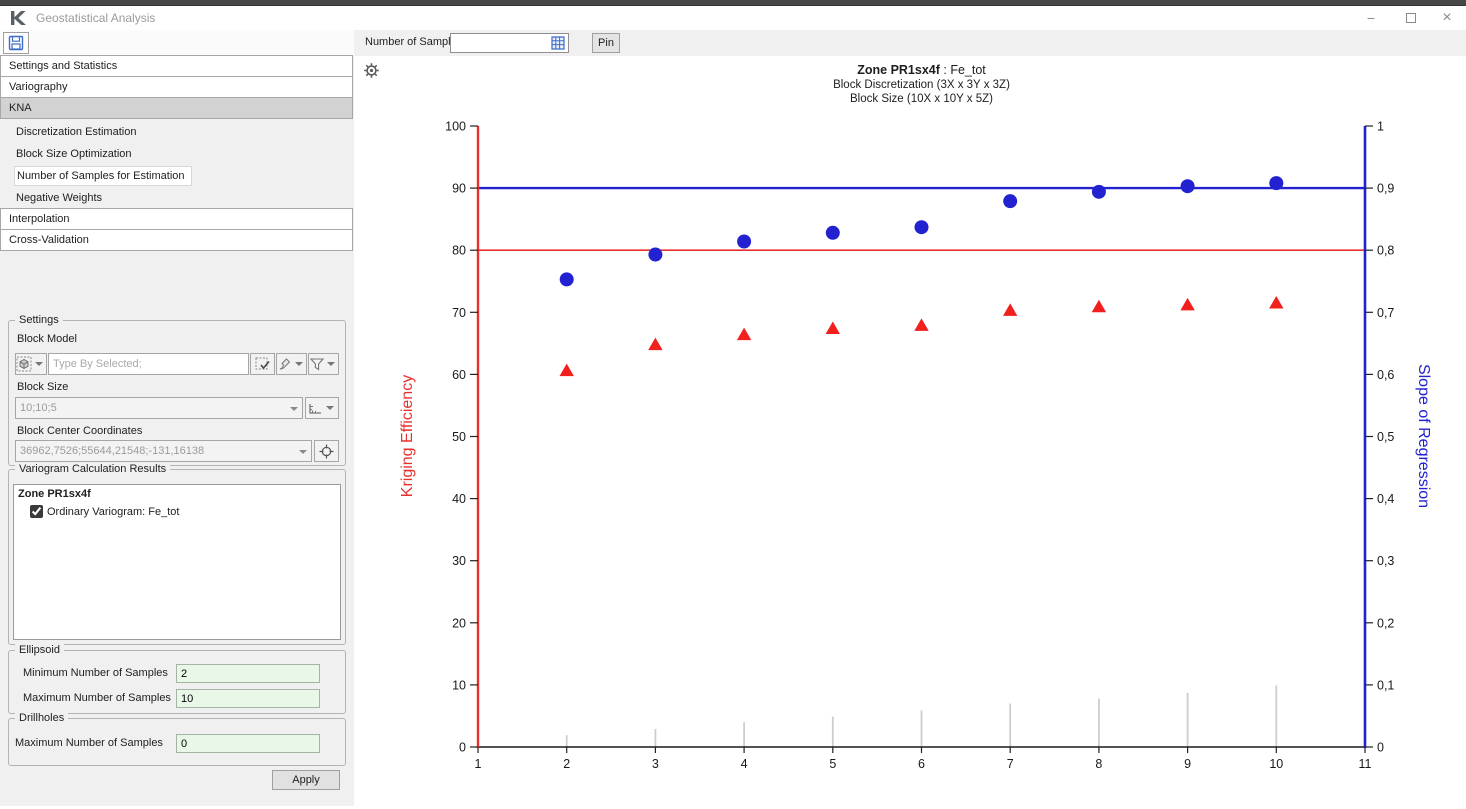 This screenshot has height=809, width=1466. I want to click on block-center-dropdown-icon, so click(303, 452).